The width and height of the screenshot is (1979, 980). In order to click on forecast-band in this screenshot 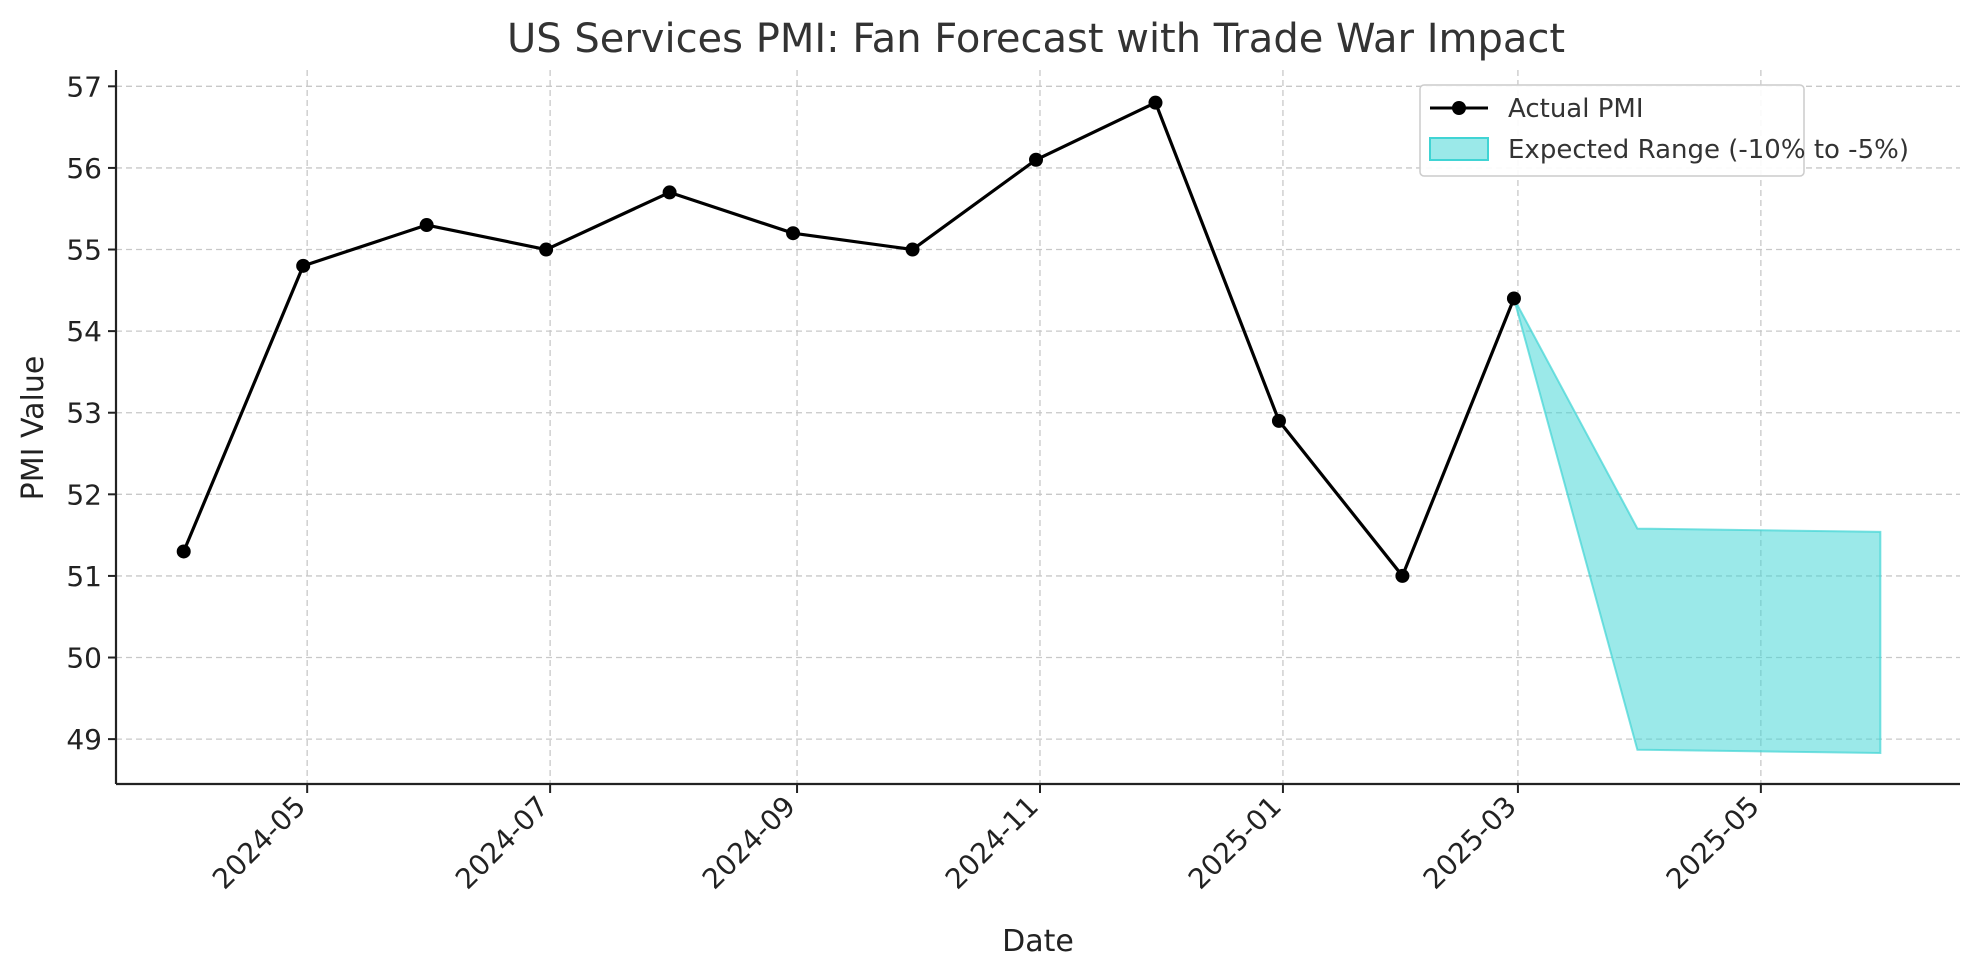, I will do `click(1697, 526)`.